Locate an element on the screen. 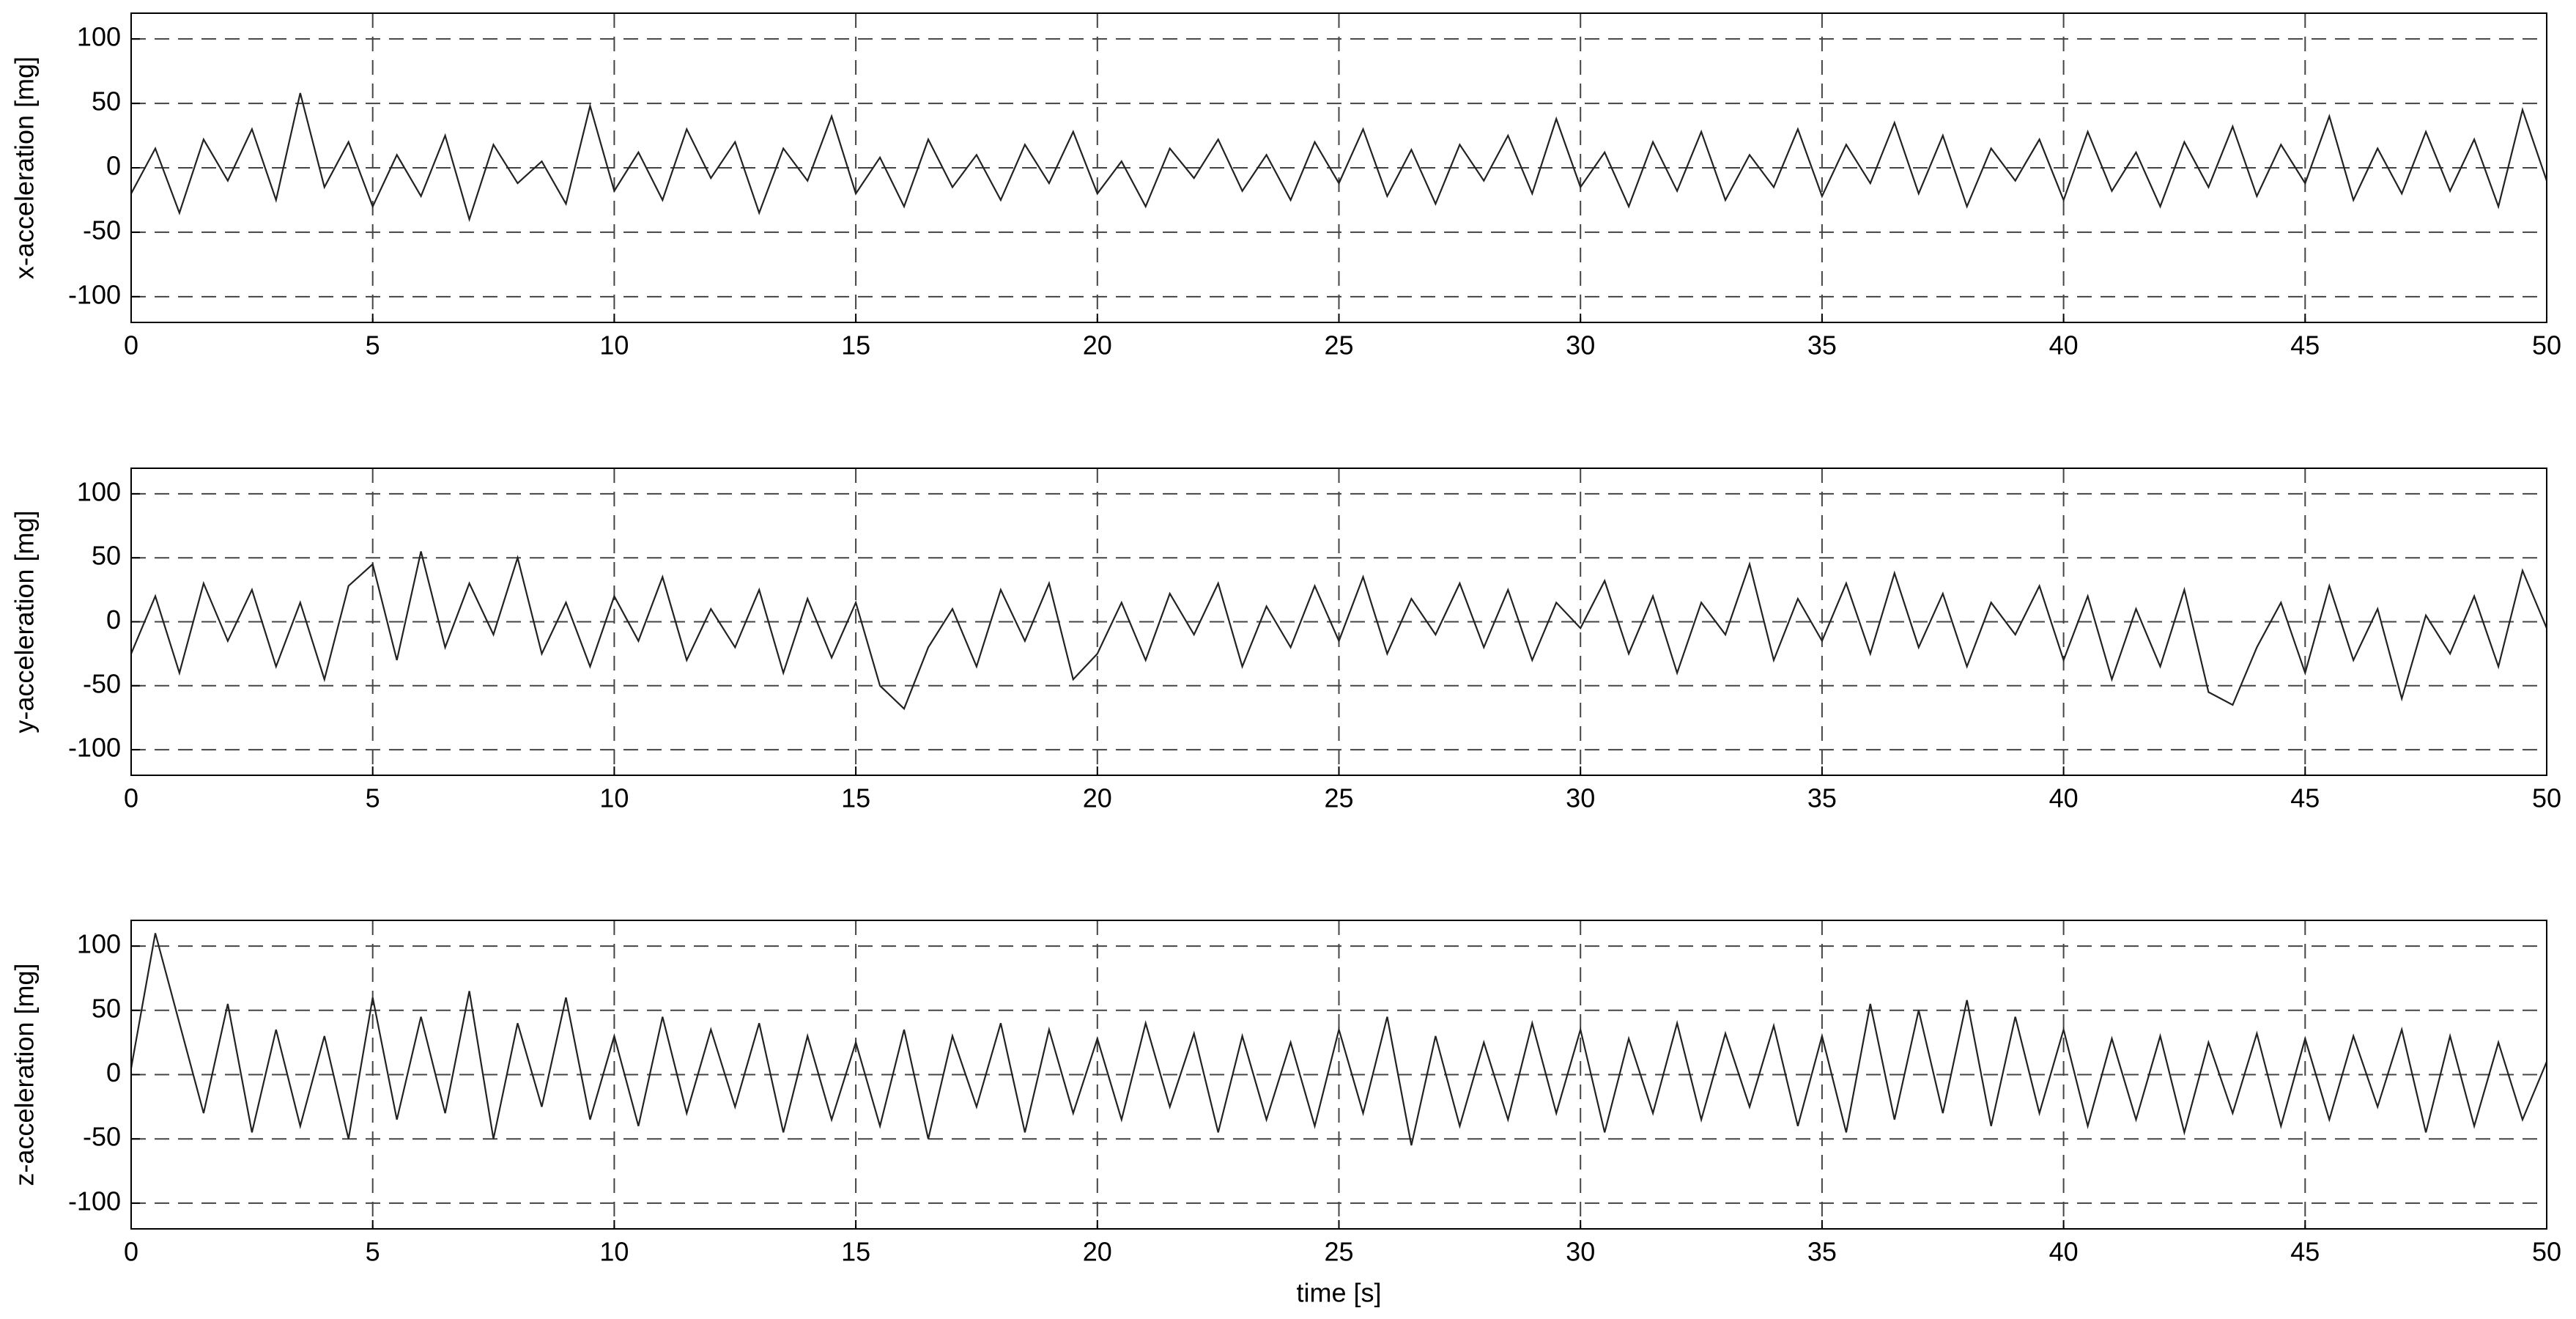 Image resolution: width=2576 pixels, height=1319 pixels. y-axis-label: z-acceleration [mg] is located at coordinates (25, 1074).